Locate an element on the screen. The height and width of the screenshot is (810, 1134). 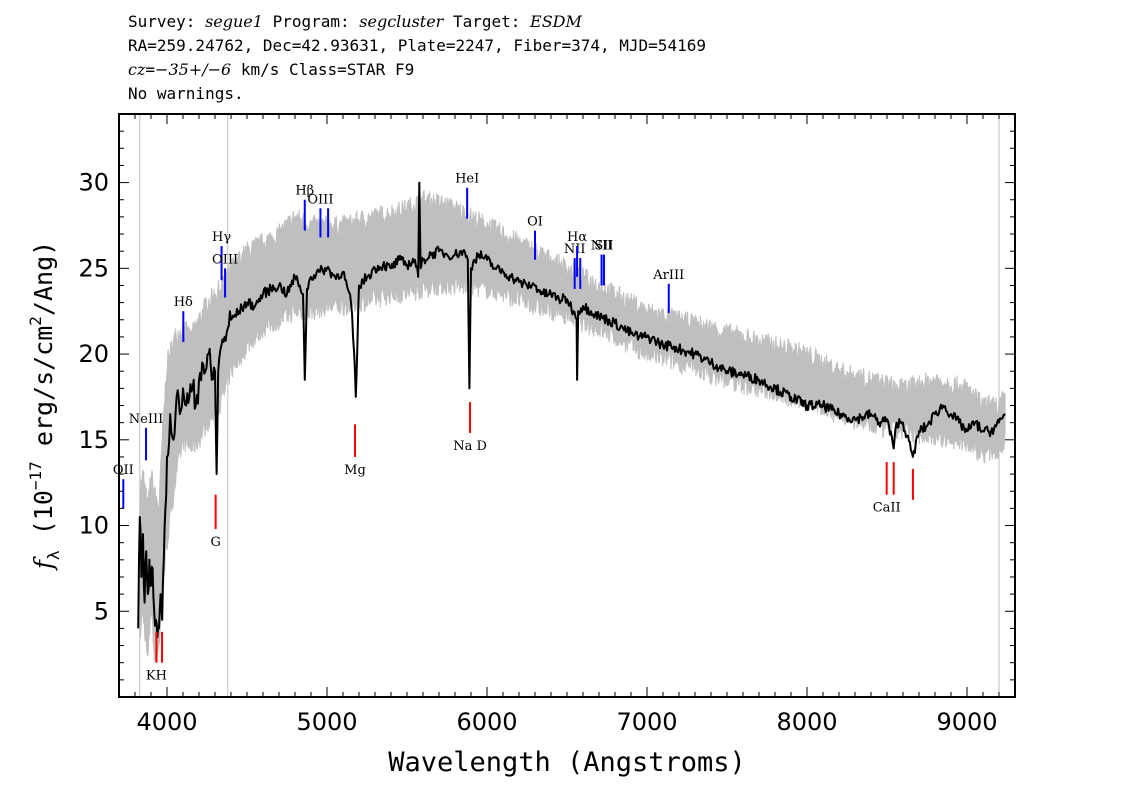
y-tick-label: 20 is located at coordinates (93, 354).